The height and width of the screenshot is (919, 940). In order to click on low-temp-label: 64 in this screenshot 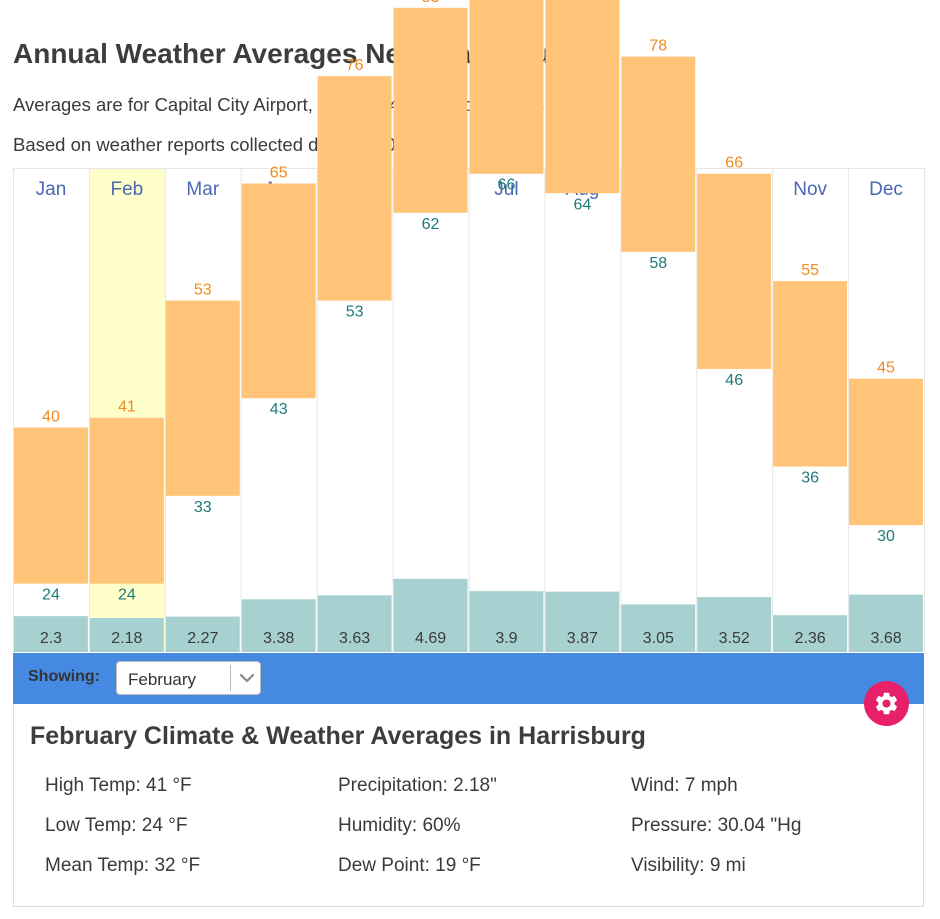, I will do `click(582, 204)`.